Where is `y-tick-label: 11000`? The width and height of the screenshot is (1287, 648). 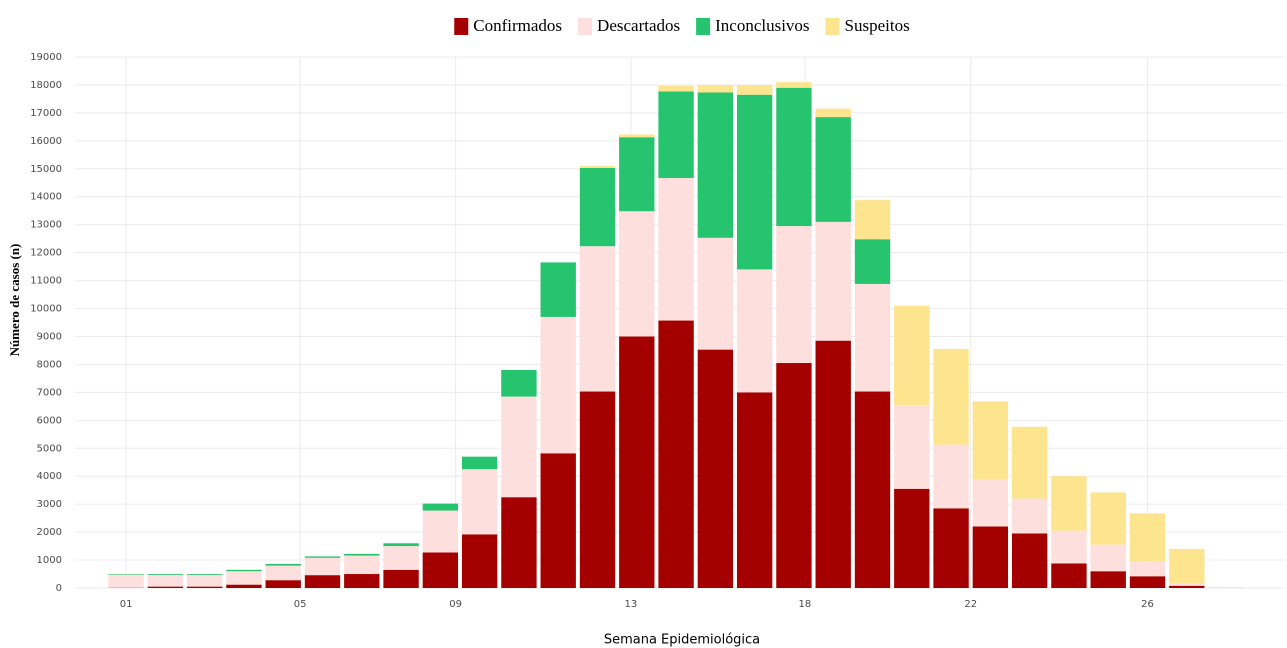
y-tick-label: 11000 is located at coordinates (46, 281).